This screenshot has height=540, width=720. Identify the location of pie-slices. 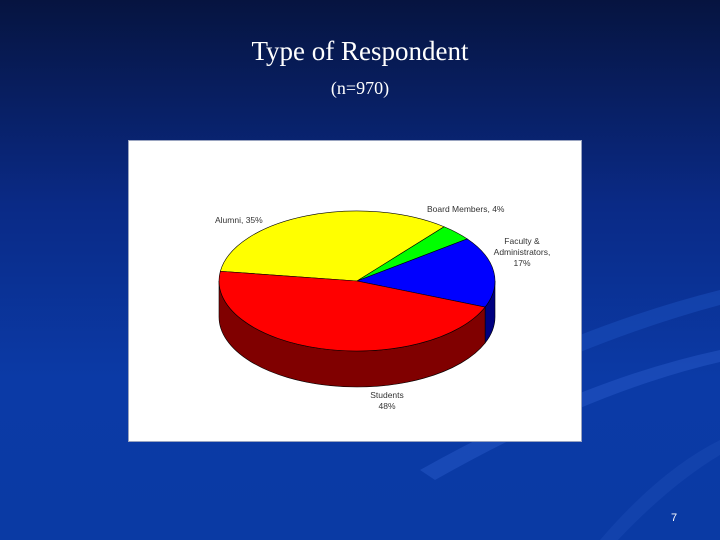
(357, 281).